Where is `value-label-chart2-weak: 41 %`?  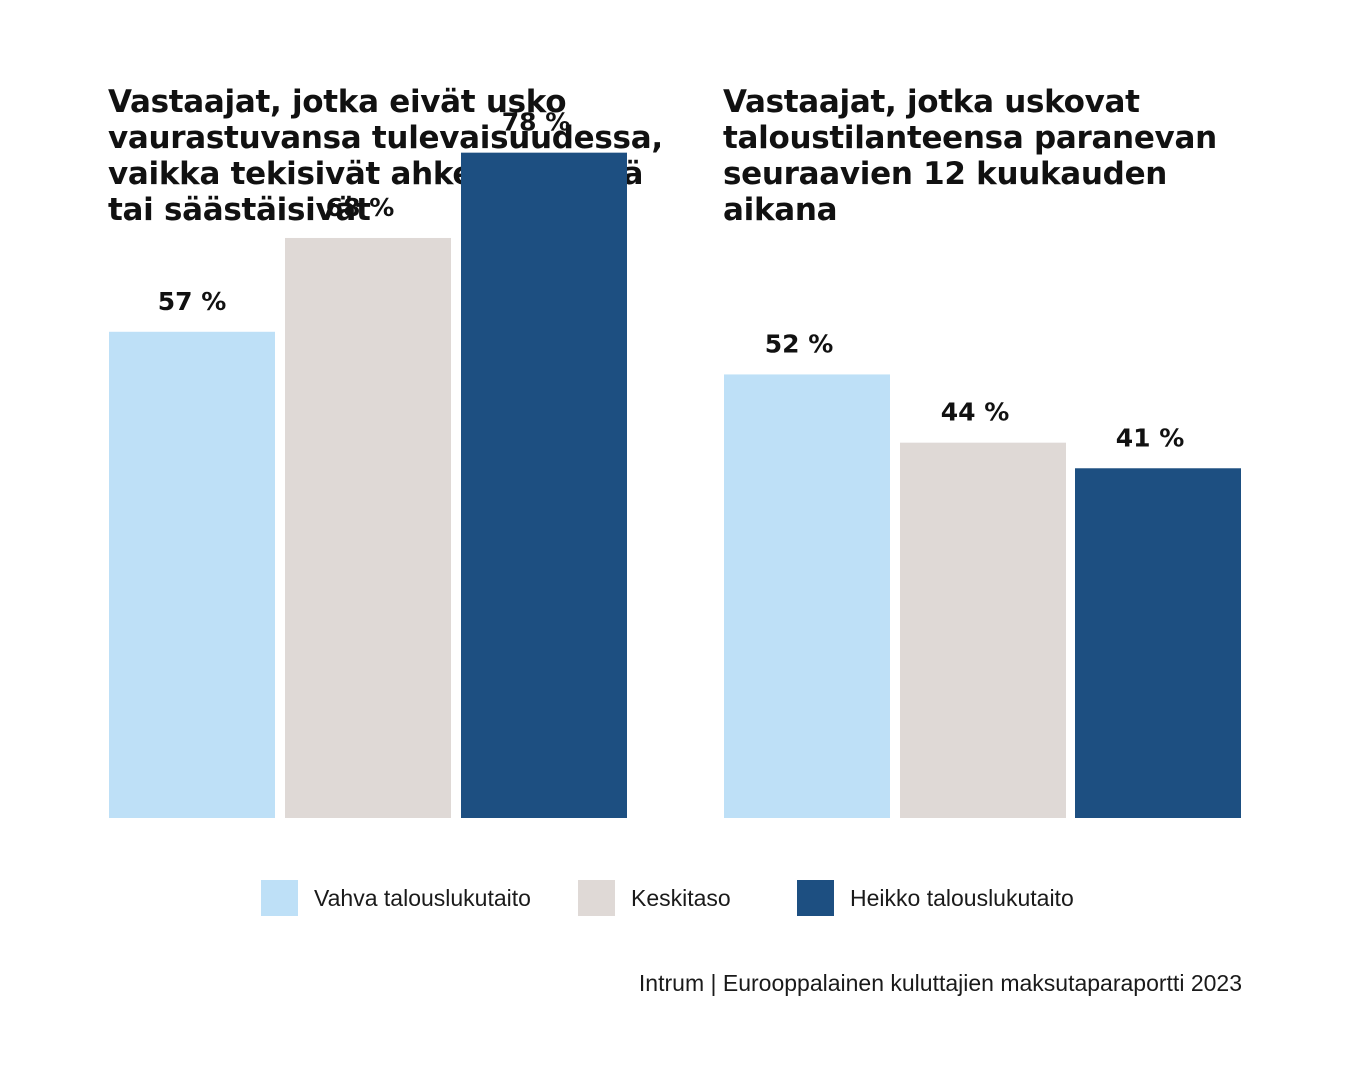 value-label-chart2-weak: 41 % is located at coordinates (1150, 437).